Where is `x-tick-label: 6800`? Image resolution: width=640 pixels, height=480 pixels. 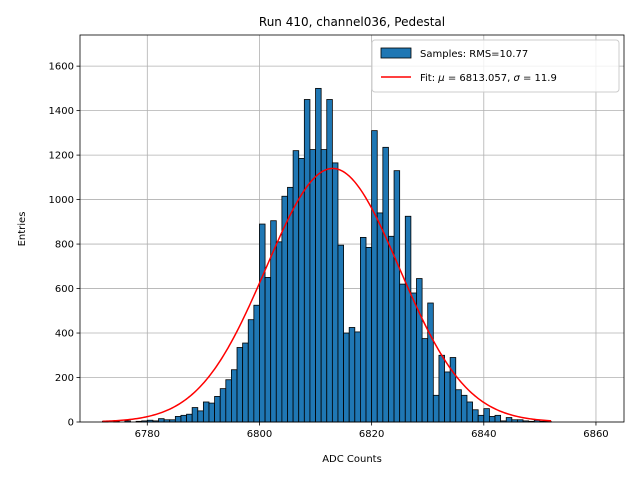 x-tick-label: 6800 is located at coordinates (259, 434).